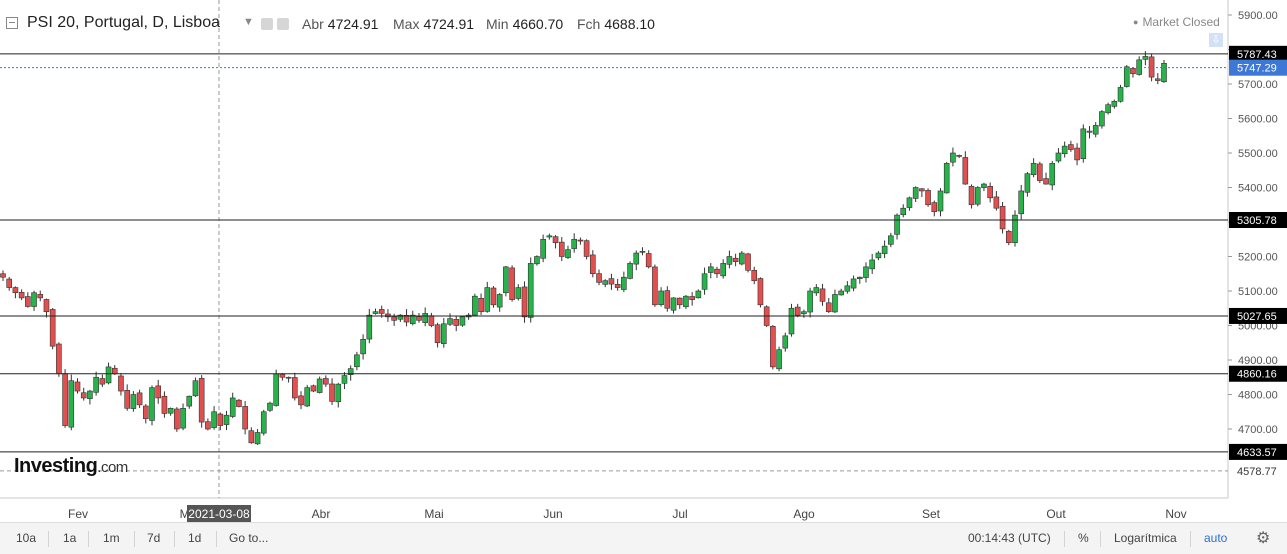 Image resolution: width=1287 pixels, height=554 pixels. What do you see at coordinates (552, 514) in the screenshot?
I see `x-tick-label: Jun` at bounding box center [552, 514].